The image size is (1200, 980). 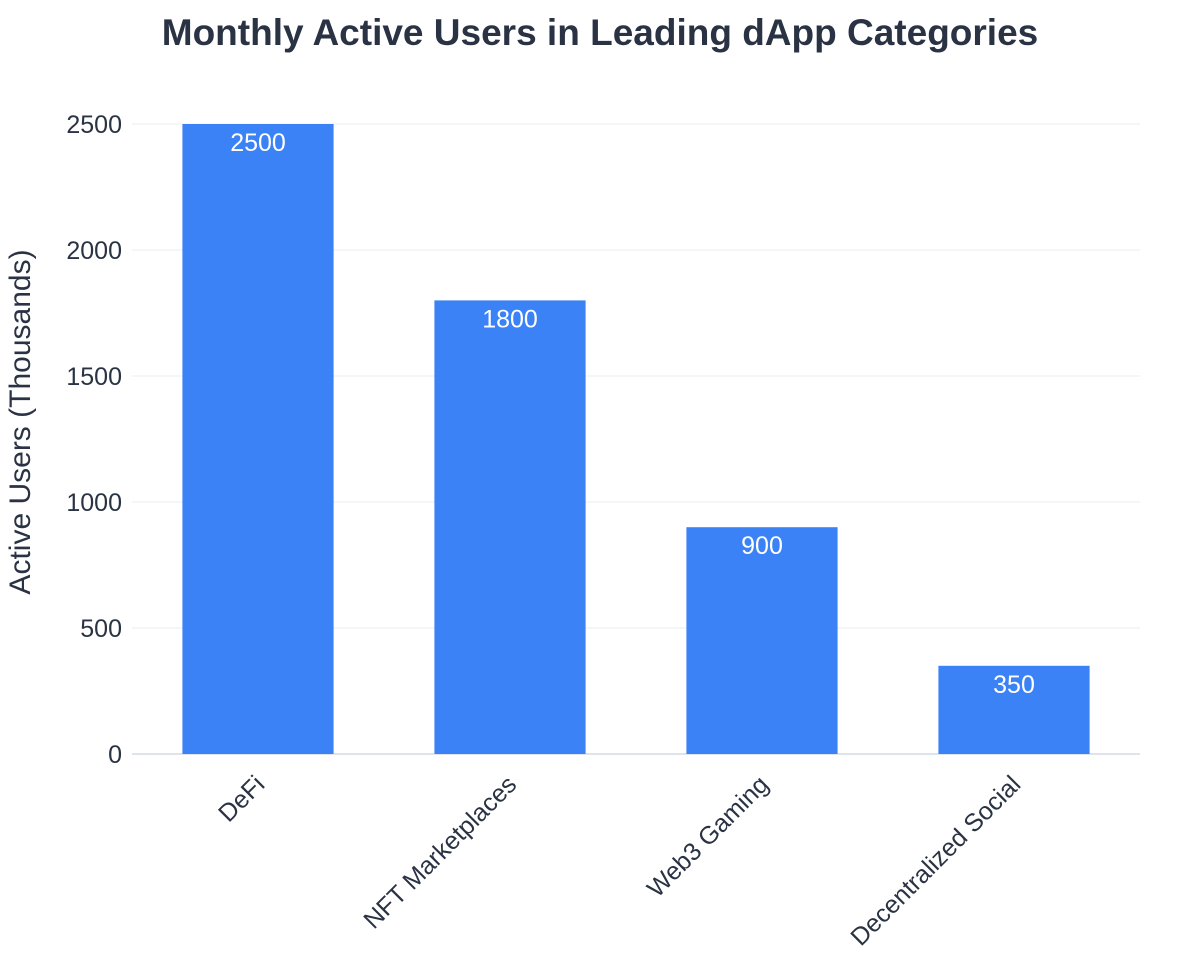 I want to click on y-axis-label: Active Users (Thousands), so click(x=20, y=421).